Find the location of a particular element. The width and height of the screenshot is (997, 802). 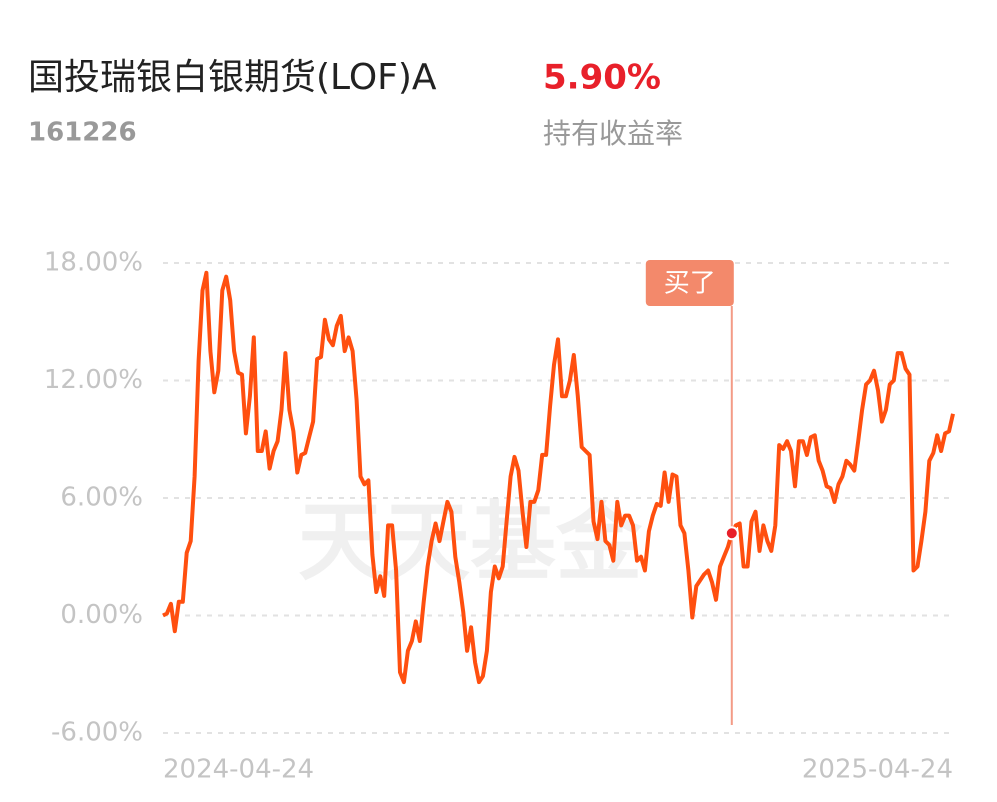

y-tick-label: 12.00% is located at coordinates (93, 380).